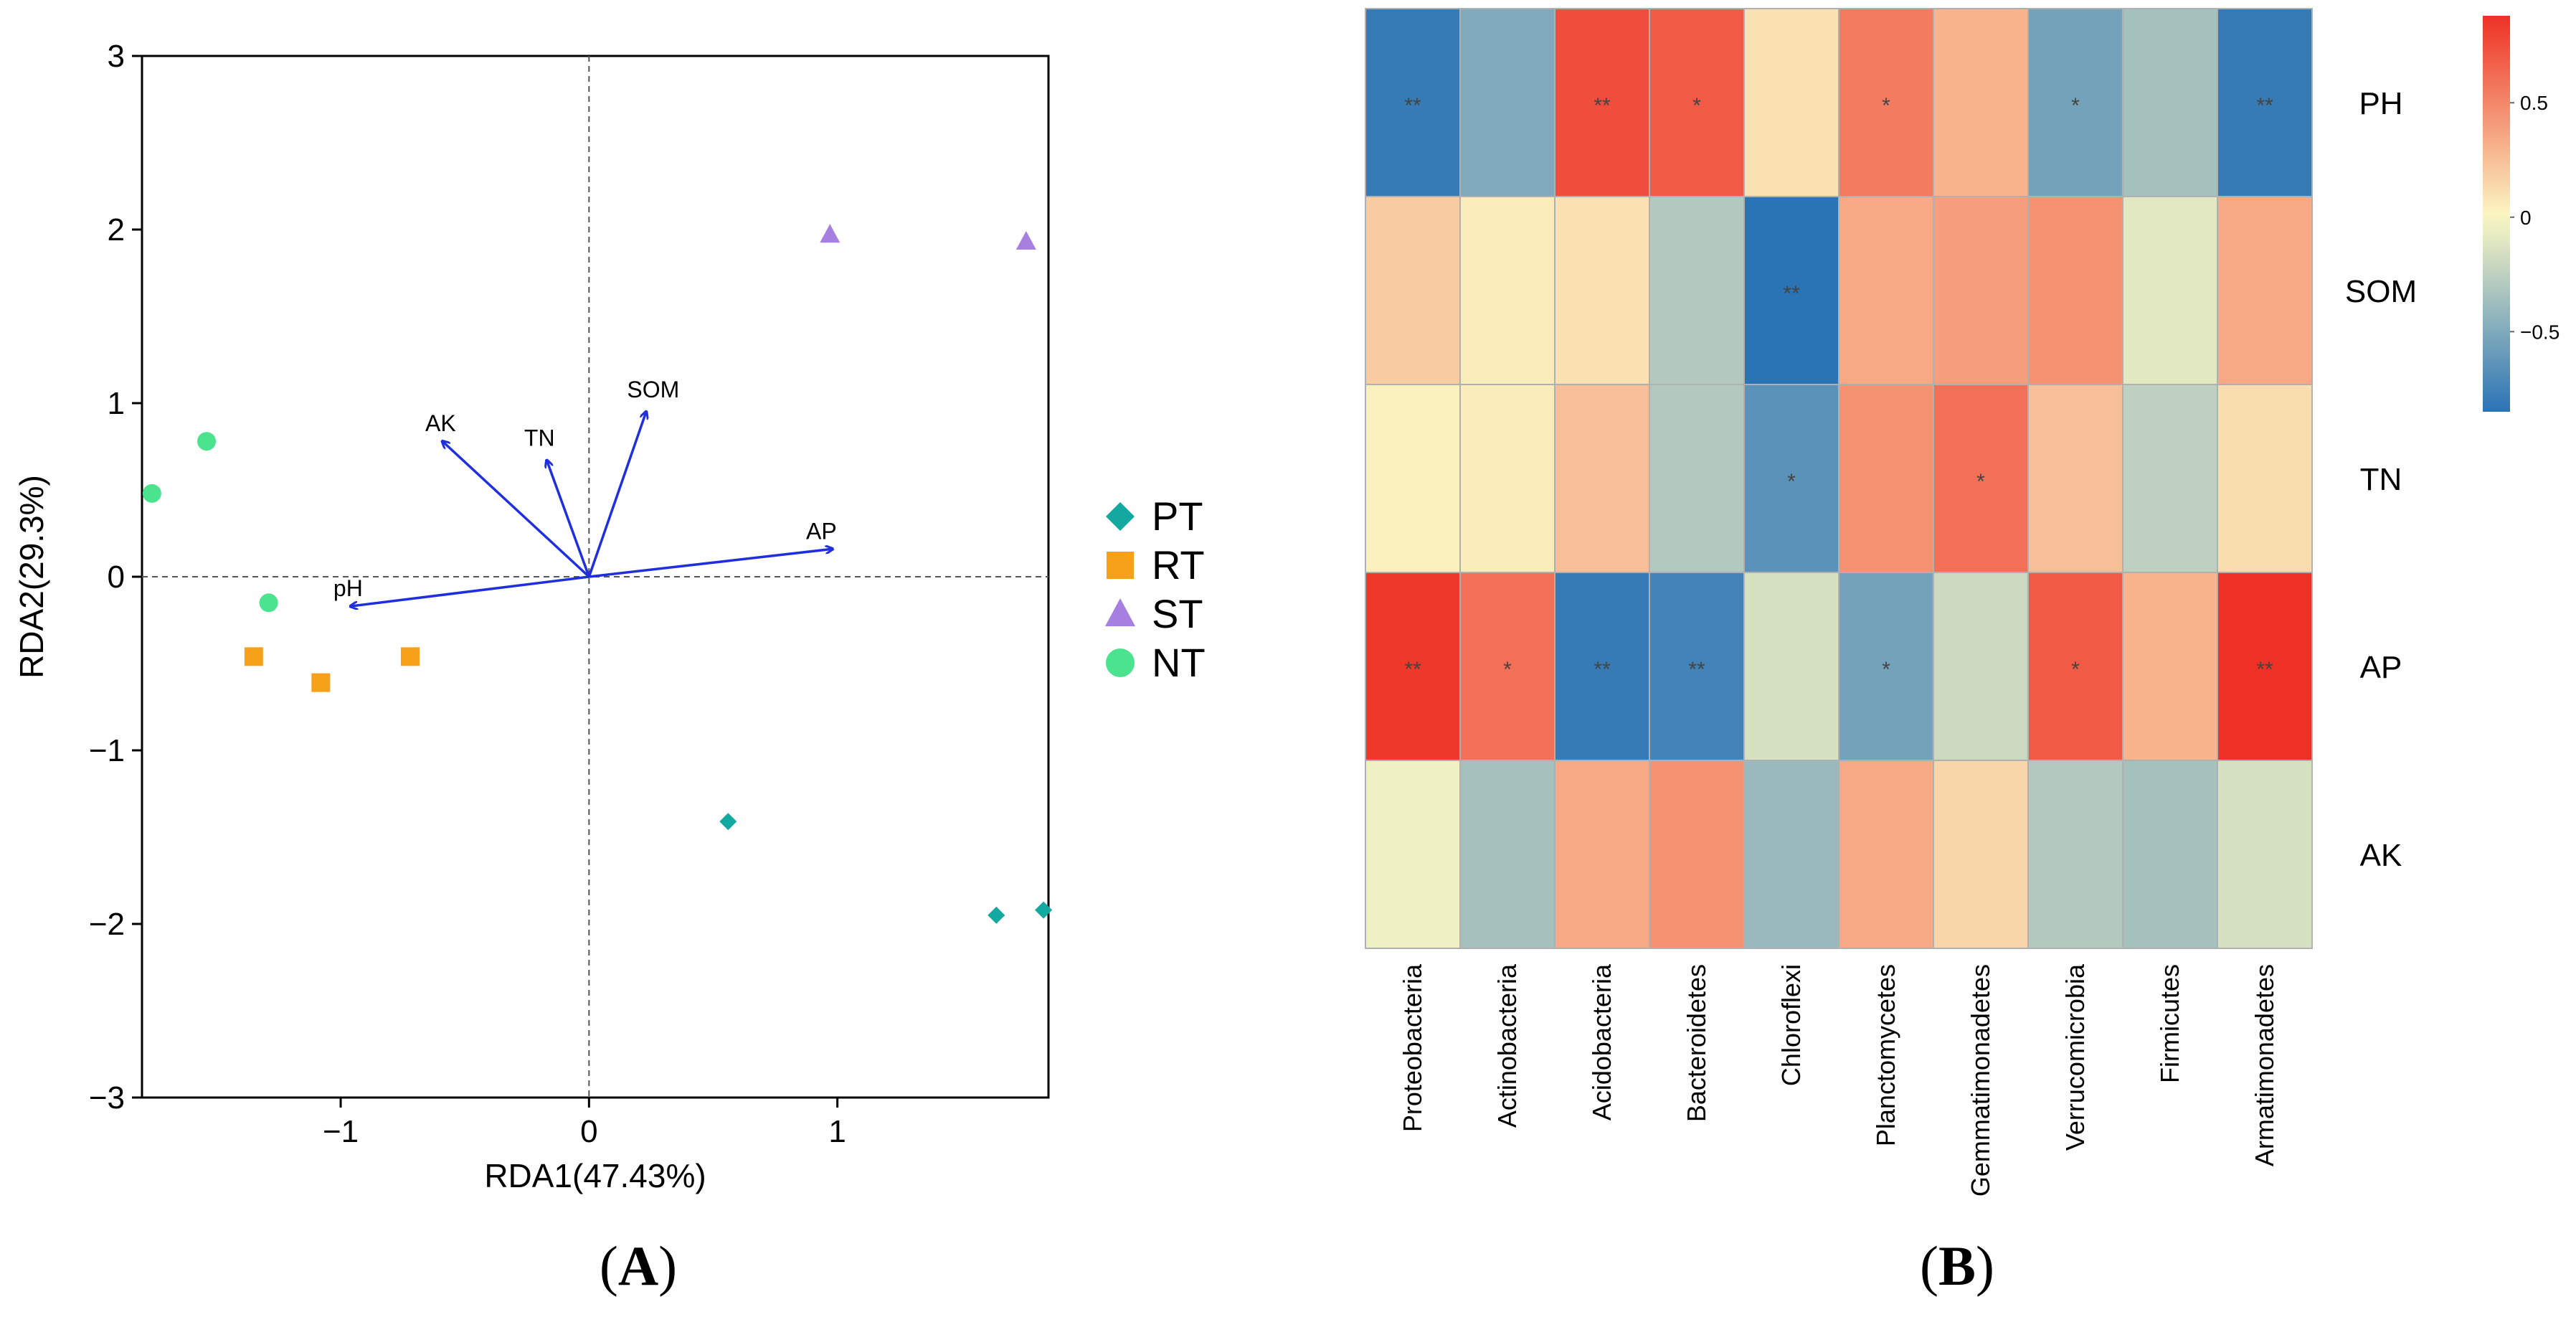 The image size is (2576, 1340). I want to click on env-arrow-tn, so click(568, 519).